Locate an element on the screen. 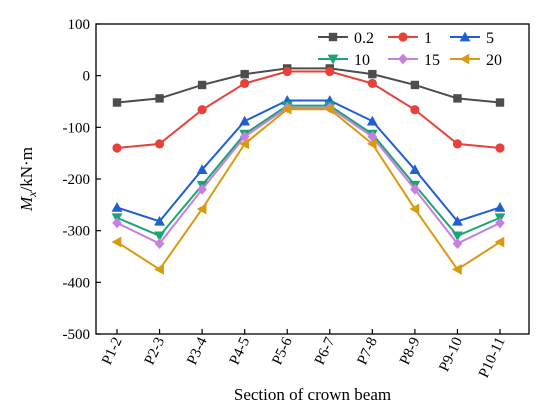  legend-label: 1 is located at coordinates (428, 38).